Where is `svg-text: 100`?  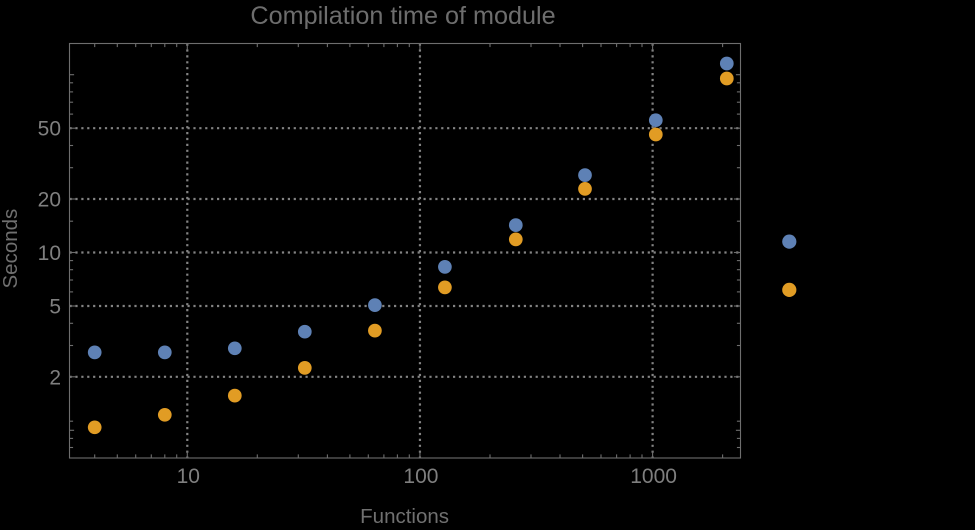
svg-text: 100 is located at coordinates (420, 476).